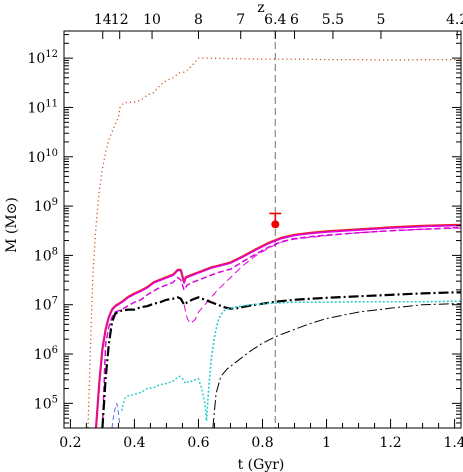  What do you see at coordinates (70, 443) in the screenshot?
I see `x-tick-label: 0.2` at bounding box center [70, 443].